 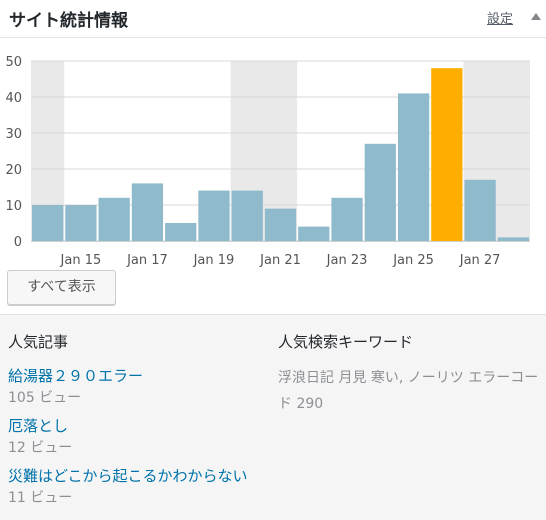 I want to click on y-tick-label: 50, so click(x=13, y=62).